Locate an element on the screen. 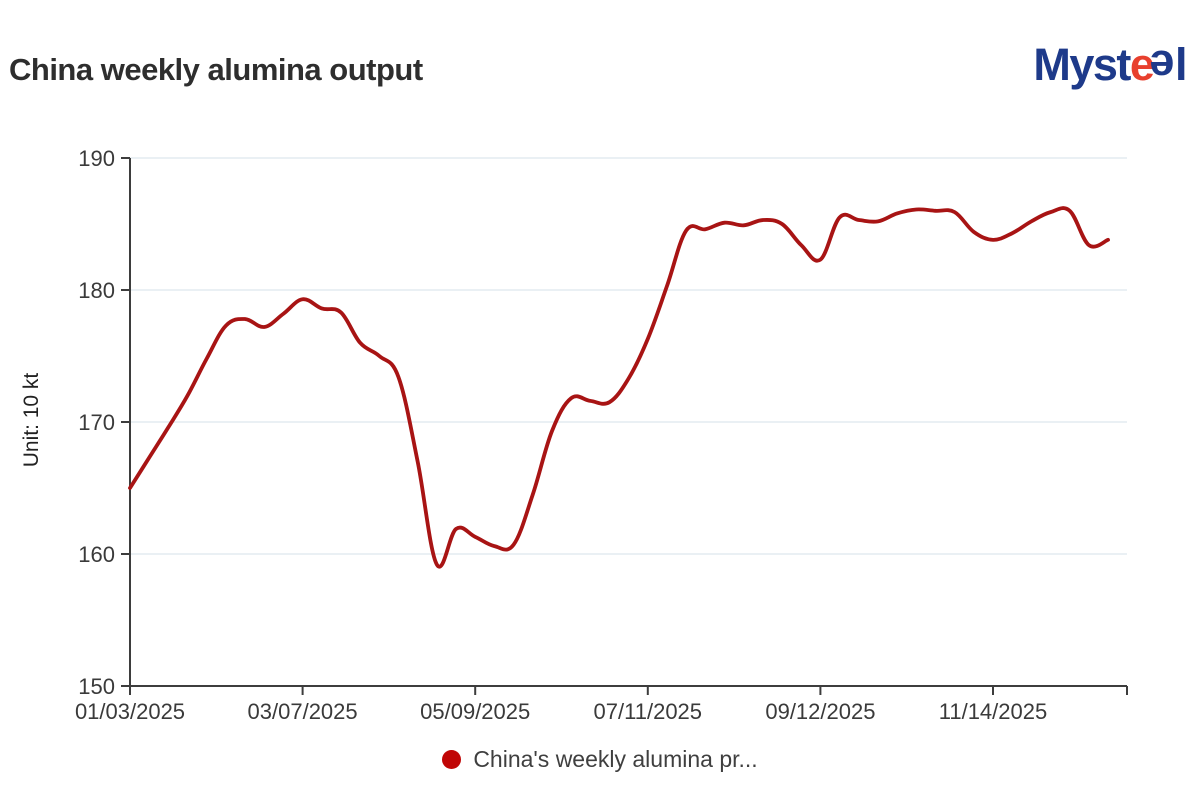  y-tick-label: 190 is located at coordinates (96, 158).